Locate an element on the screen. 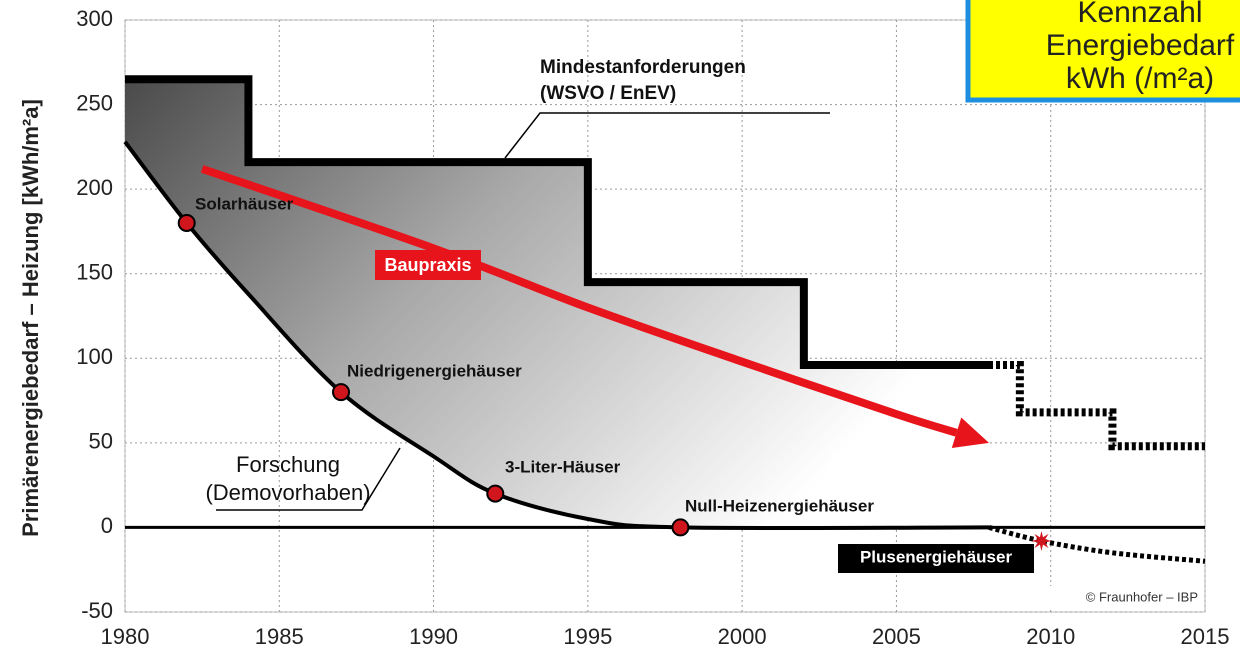 The width and height of the screenshot is (1240, 660). point-label: Null-Heizenergiehäuser is located at coordinates (779, 505).